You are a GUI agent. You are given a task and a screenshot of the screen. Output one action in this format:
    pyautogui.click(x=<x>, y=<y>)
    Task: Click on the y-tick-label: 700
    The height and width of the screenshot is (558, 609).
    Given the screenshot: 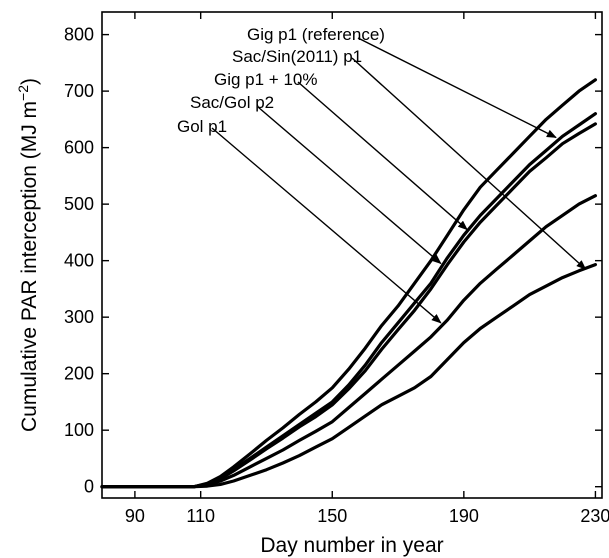 What is the action you would take?
    pyautogui.click(x=79, y=91)
    